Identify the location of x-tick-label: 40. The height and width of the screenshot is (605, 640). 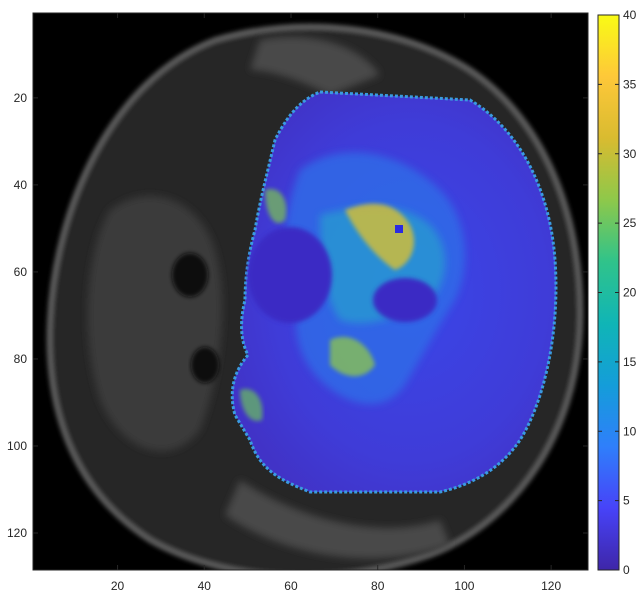
(205, 586).